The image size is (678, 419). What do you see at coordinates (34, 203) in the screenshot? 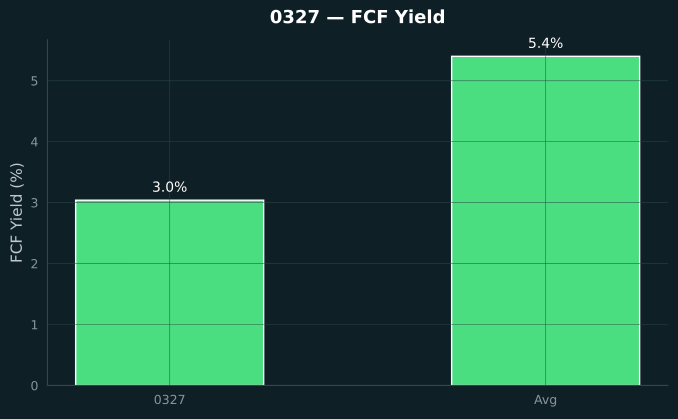
I see `y-tick-label: 3` at bounding box center [34, 203].